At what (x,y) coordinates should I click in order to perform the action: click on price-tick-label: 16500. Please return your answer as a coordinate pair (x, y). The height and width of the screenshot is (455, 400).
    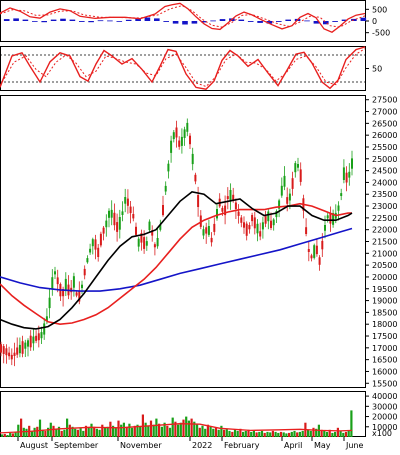
    Looking at the image, I should click on (384, 360).